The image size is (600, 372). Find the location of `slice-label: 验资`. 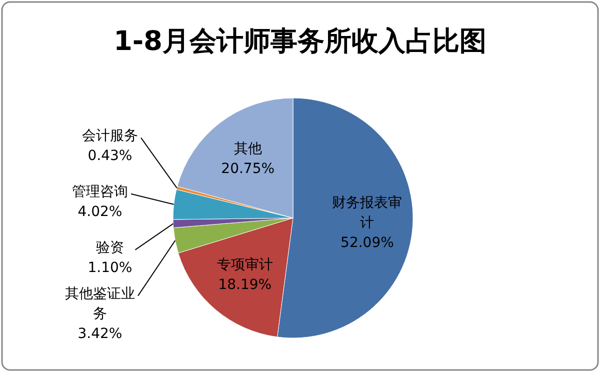

slice-label: 验资 is located at coordinates (110, 248).